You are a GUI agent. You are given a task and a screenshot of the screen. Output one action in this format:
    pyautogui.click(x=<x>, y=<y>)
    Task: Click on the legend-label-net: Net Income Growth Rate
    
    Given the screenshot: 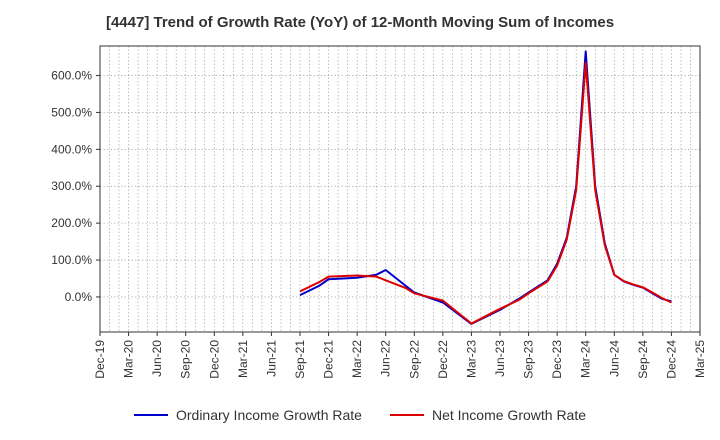 What is the action you would take?
    pyautogui.click(x=509, y=415)
    